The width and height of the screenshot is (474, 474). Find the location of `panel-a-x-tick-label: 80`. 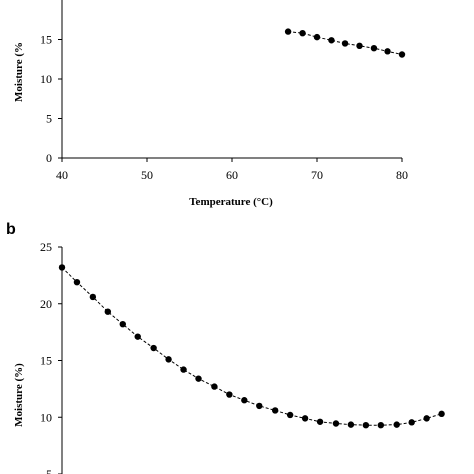

panel-a-x-tick-label: 80 is located at coordinates (402, 175).